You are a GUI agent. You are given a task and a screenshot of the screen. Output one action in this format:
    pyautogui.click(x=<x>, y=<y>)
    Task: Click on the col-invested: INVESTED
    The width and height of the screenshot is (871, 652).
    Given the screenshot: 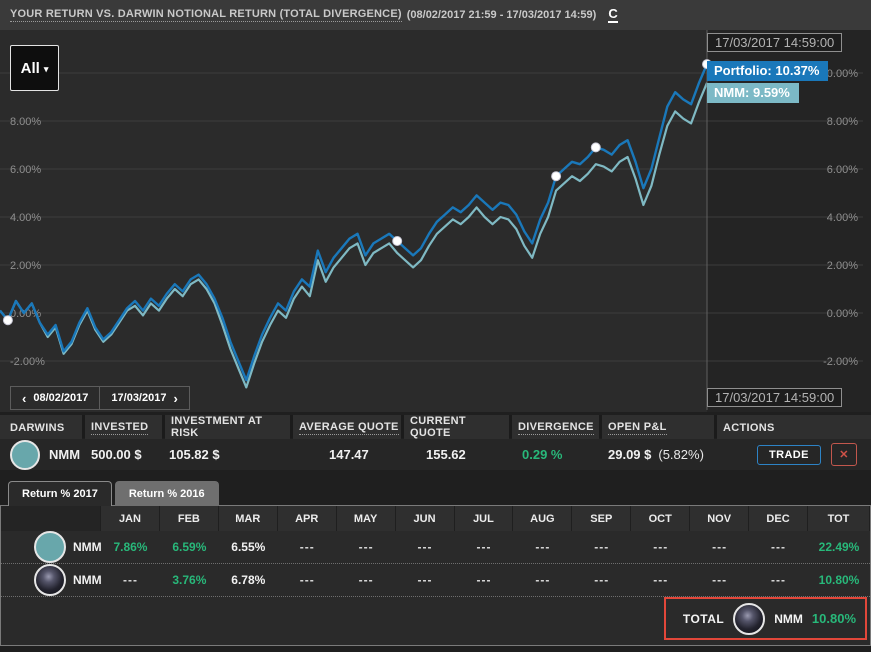 What is the action you would take?
    pyautogui.click(x=120, y=428)
    